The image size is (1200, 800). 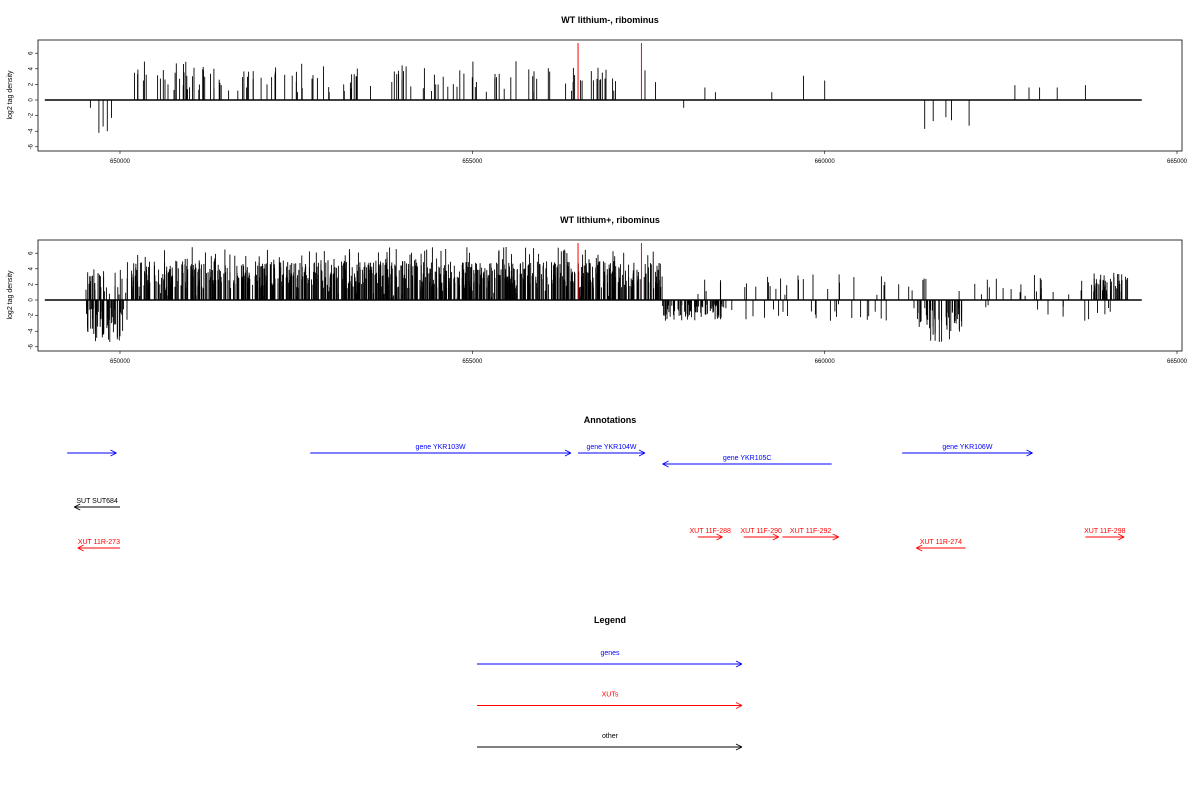 I want to click on legend-label: genes, so click(x=610, y=653).